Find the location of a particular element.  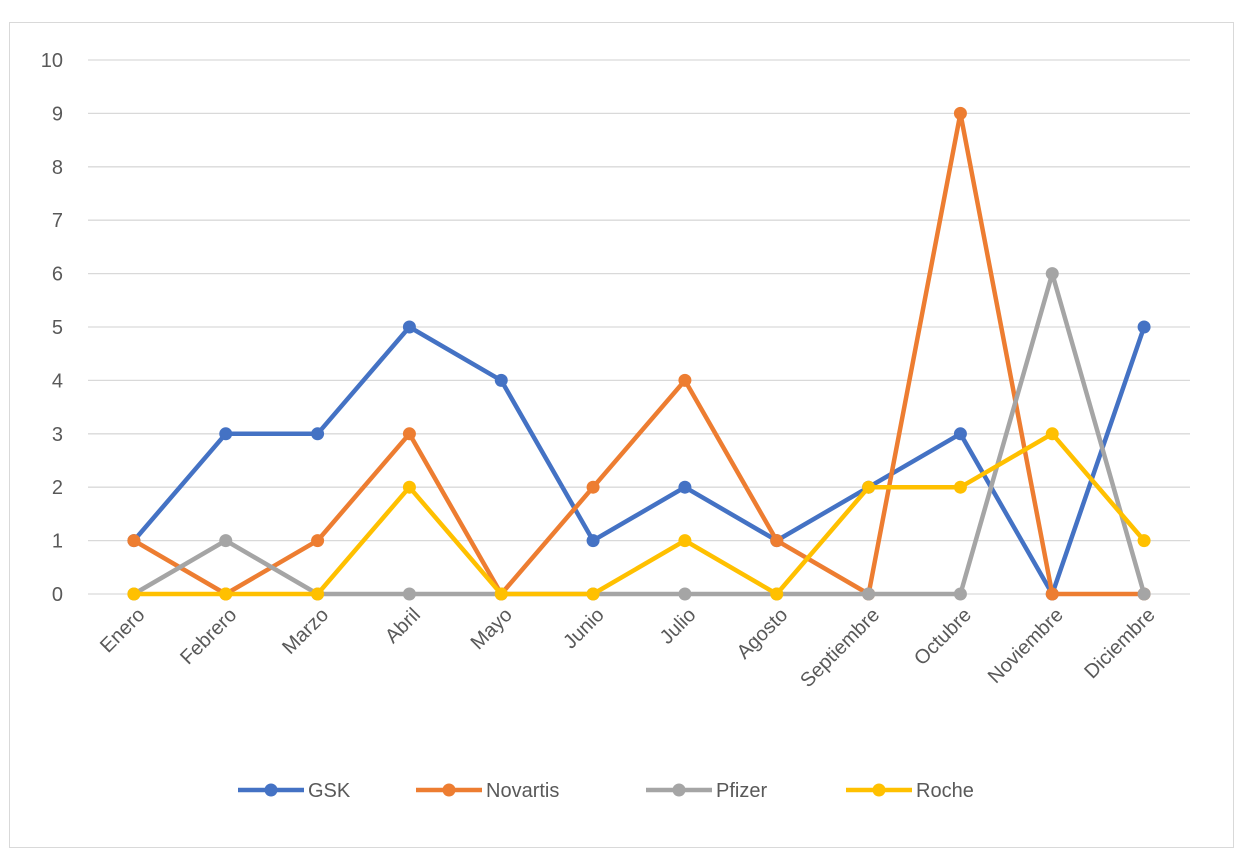

x-tick-label: Febrero is located at coordinates (208, 636).